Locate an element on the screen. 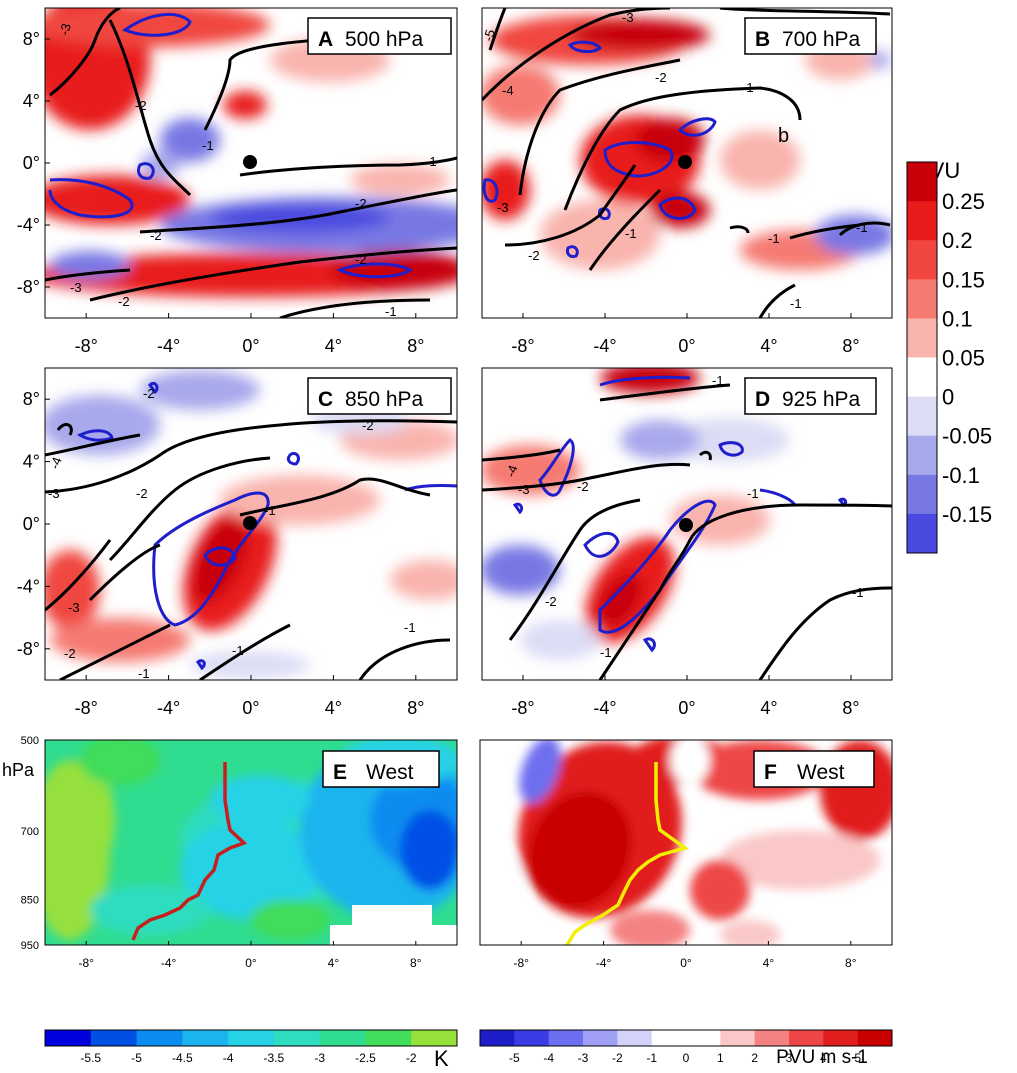  temp-colorbar-label: -4.5 is located at coordinates (182, 1058).